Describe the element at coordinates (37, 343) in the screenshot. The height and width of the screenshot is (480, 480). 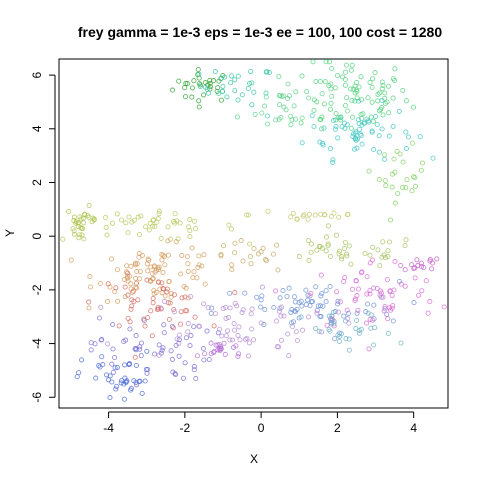
I see `y-tick-label: -4` at that location.